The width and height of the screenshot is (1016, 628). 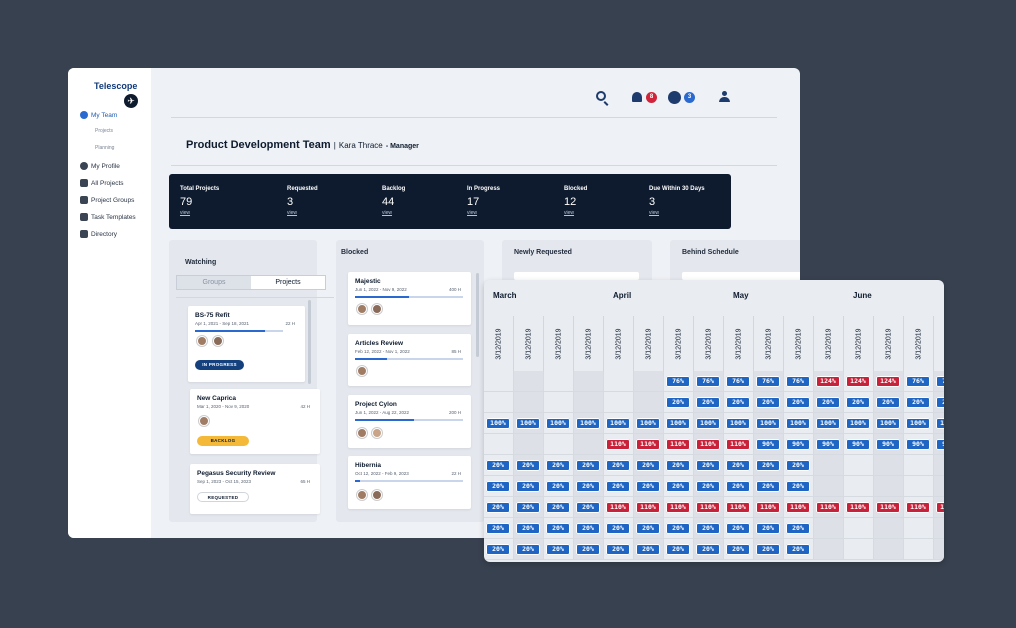 What do you see at coordinates (104, 131) in the screenshot?
I see `sidebar-item-projects: Projects` at bounding box center [104, 131].